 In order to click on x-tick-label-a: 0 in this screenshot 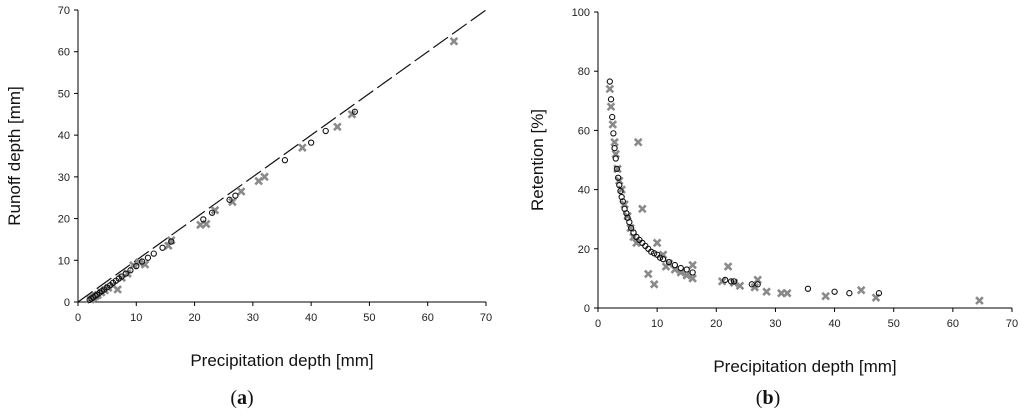, I will do `click(78, 318)`.